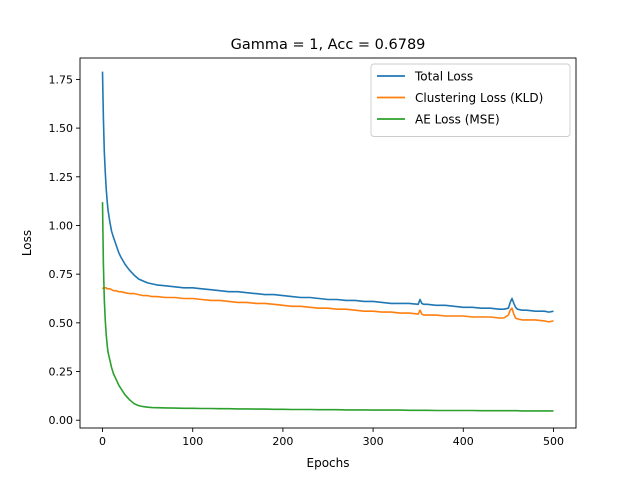  What do you see at coordinates (328, 45) in the screenshot?
I see `chart-title: Gamma = 1, Acc = 0.6789` at bounding box center [328, 45].